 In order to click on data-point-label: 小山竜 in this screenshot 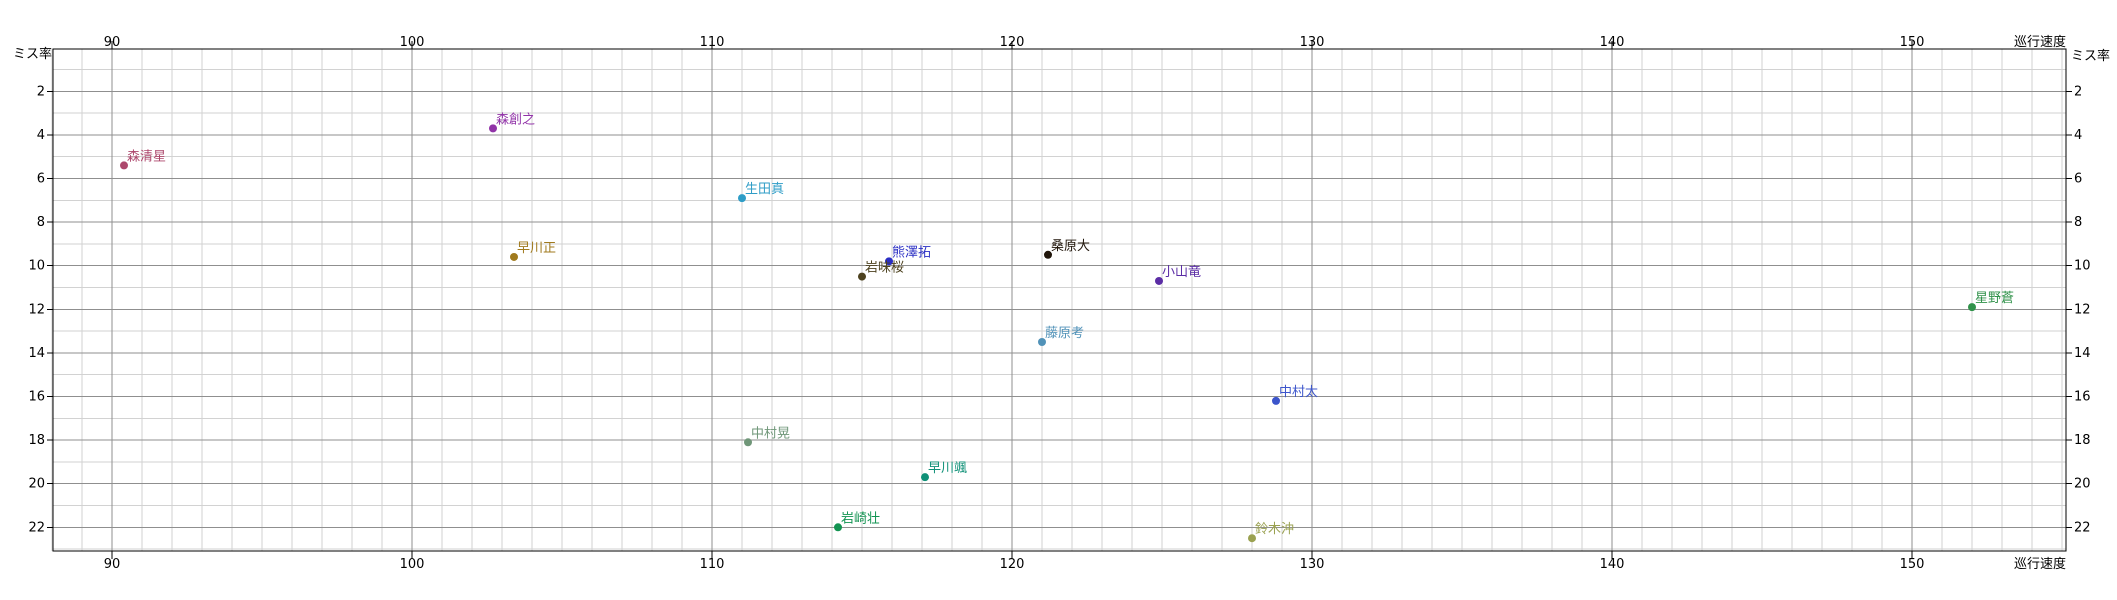, I will do `click(1181, 272)`.